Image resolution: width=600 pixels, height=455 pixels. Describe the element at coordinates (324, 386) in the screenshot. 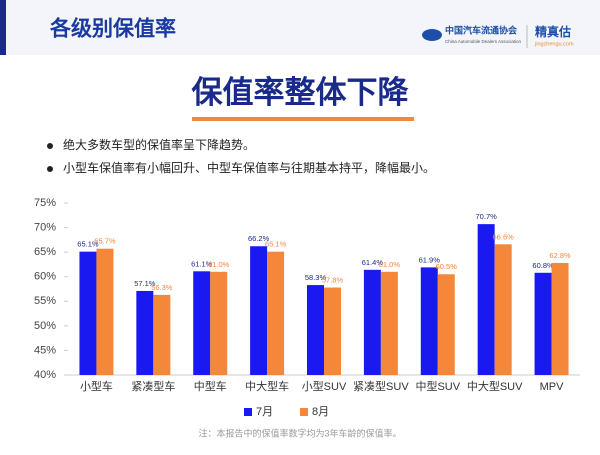

I see `x-tick-label: 小型SUV` at that location.